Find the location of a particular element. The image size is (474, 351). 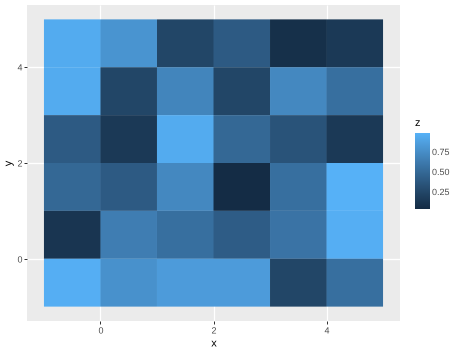

color-bar-label: 0.25 is located at coordinates (441, 192).